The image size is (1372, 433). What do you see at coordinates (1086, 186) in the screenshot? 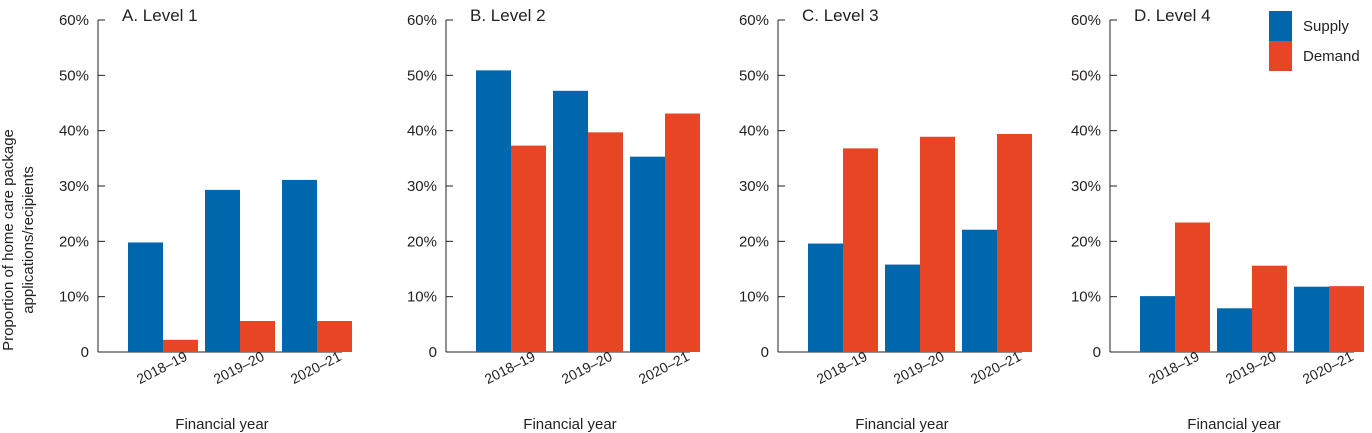
I see `panel-d-y-tick-label: 30%` at bounding box center [1086, 186].